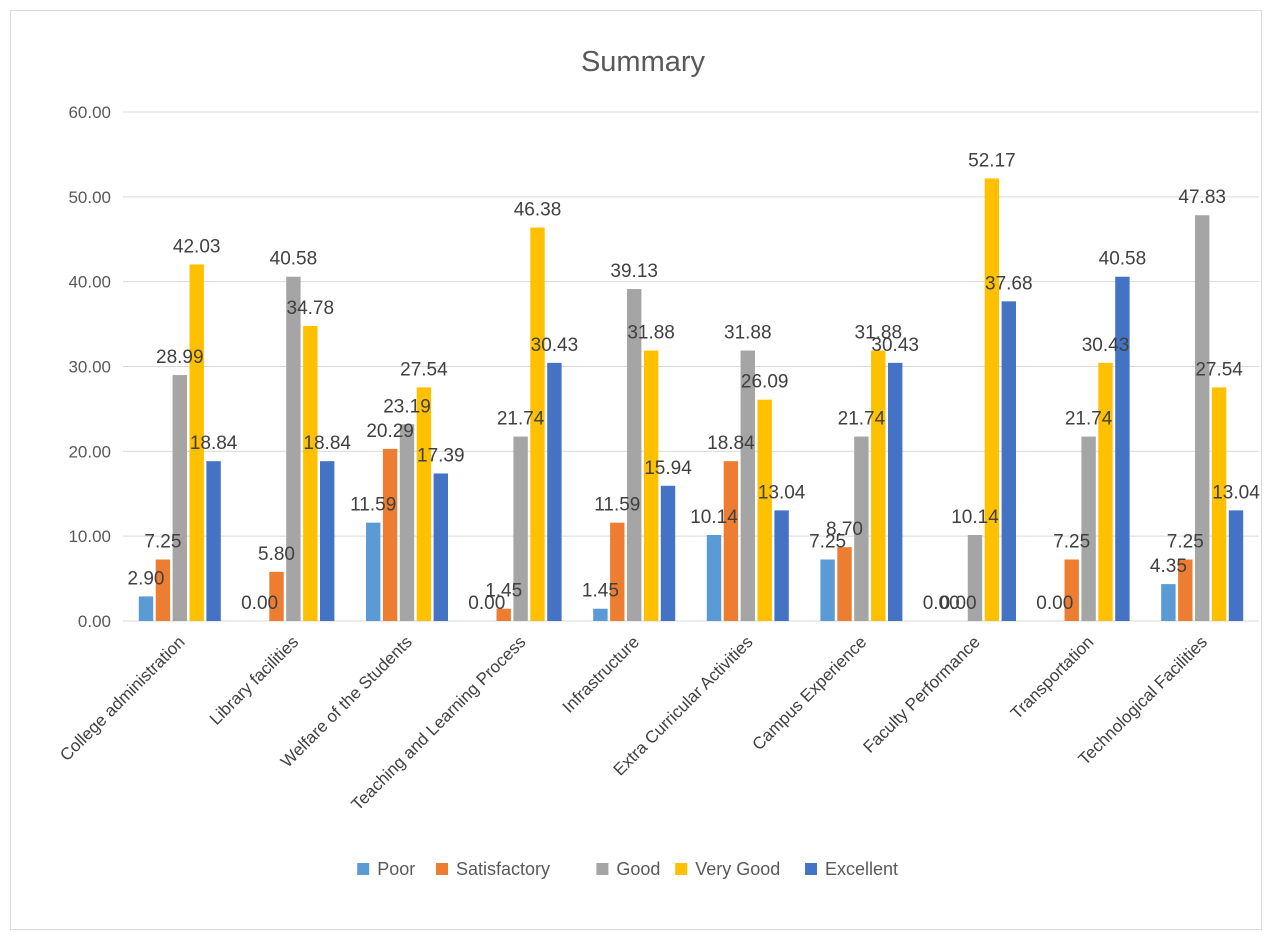 This screenshot has height=935, width=1264. Describe the element at coordinates (861, 869) in the screenshot. I see `legend-label: Excellent` at that location.